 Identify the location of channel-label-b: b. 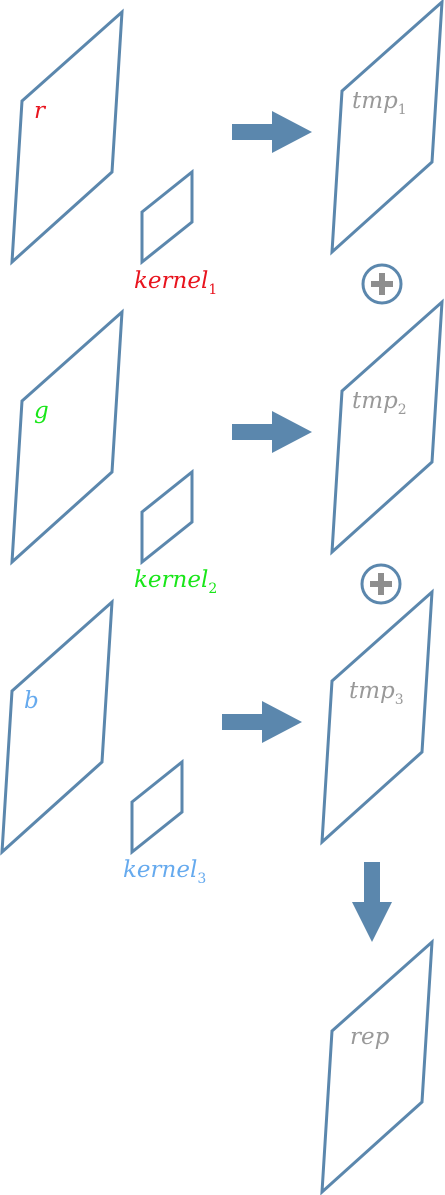
(31, 701).